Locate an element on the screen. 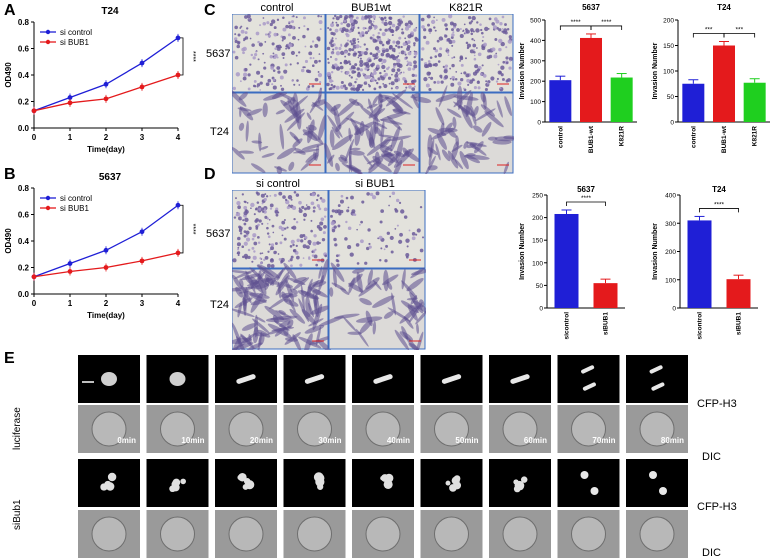 The height and width of the screenshot is (559, 777). panel-label-d: D is located at coordinates (210, 174).